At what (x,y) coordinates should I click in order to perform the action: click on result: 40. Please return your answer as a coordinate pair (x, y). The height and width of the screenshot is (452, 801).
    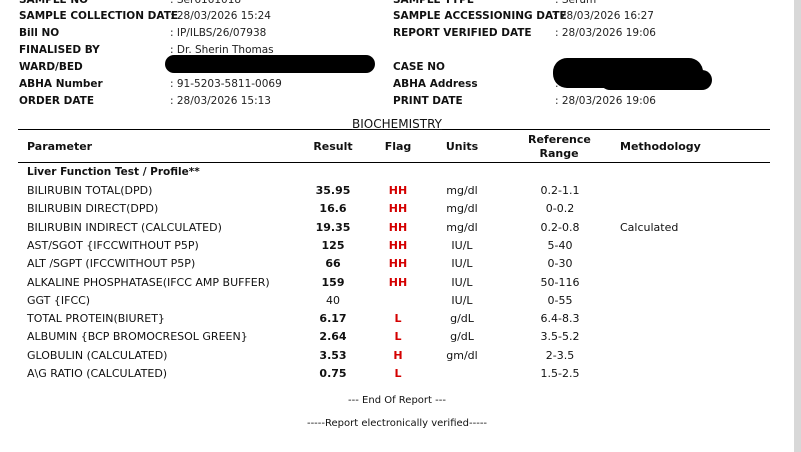
    Looking at the image, I should click on (333, 300).